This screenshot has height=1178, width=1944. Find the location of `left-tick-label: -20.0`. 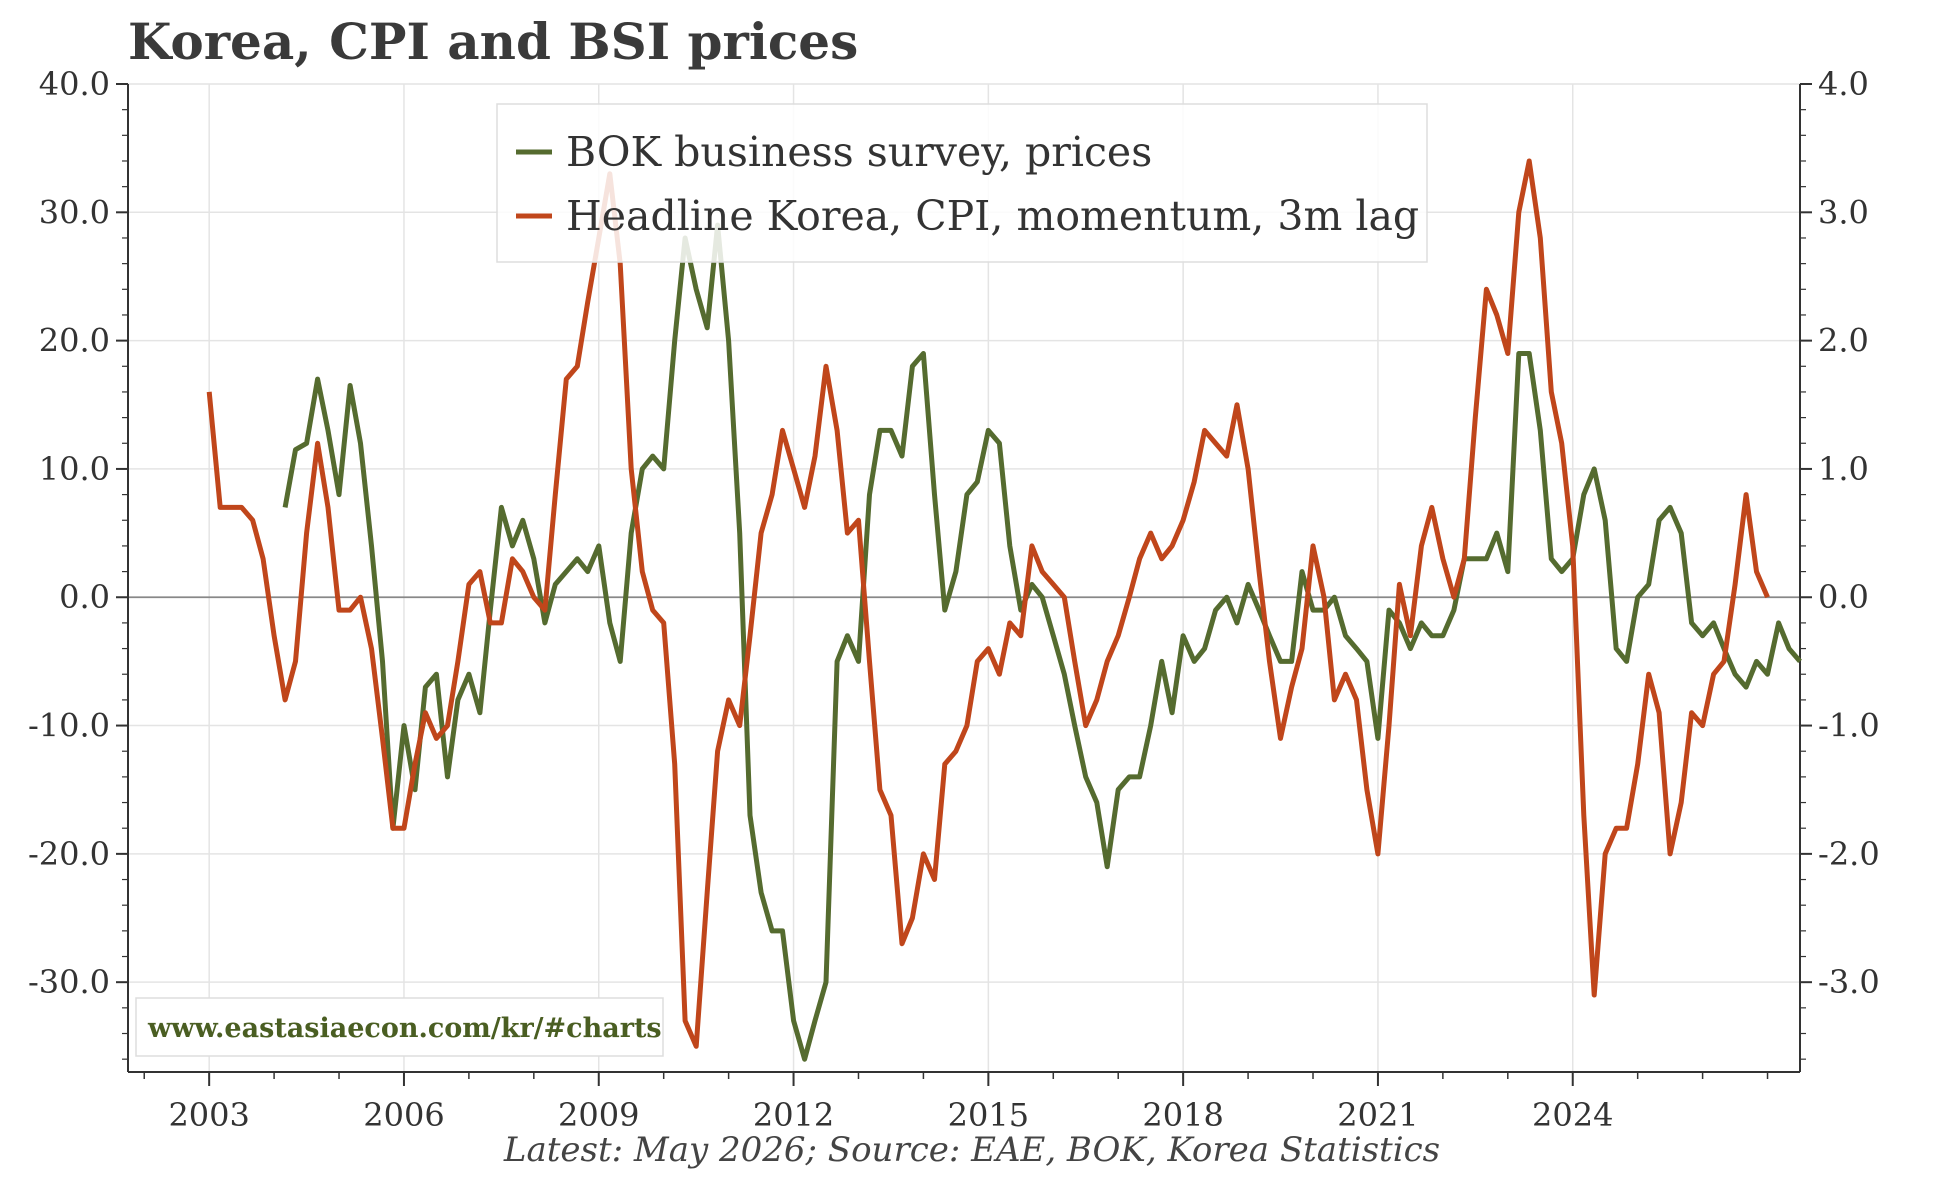

left-tick-label: -20.0 is located at coordinates (69, 854).